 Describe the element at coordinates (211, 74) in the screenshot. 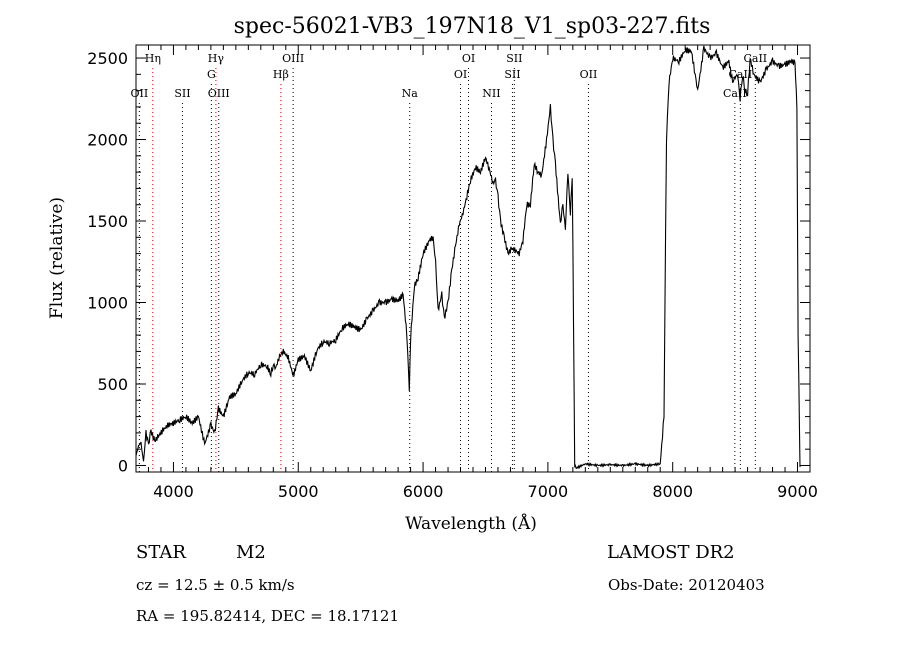

I see `line-label: G` at that location.